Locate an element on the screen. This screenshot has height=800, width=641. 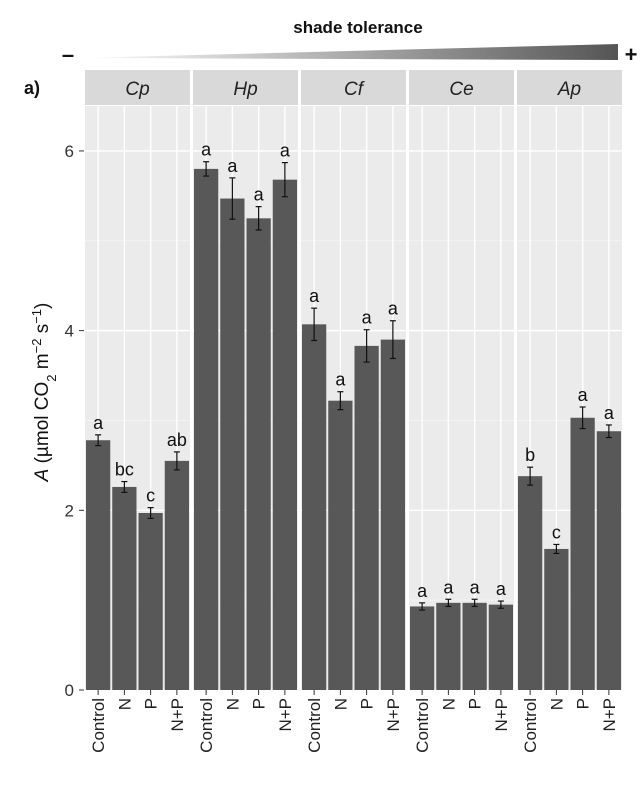
facet-strip-label: Ap is located at coordinates (569, 89).